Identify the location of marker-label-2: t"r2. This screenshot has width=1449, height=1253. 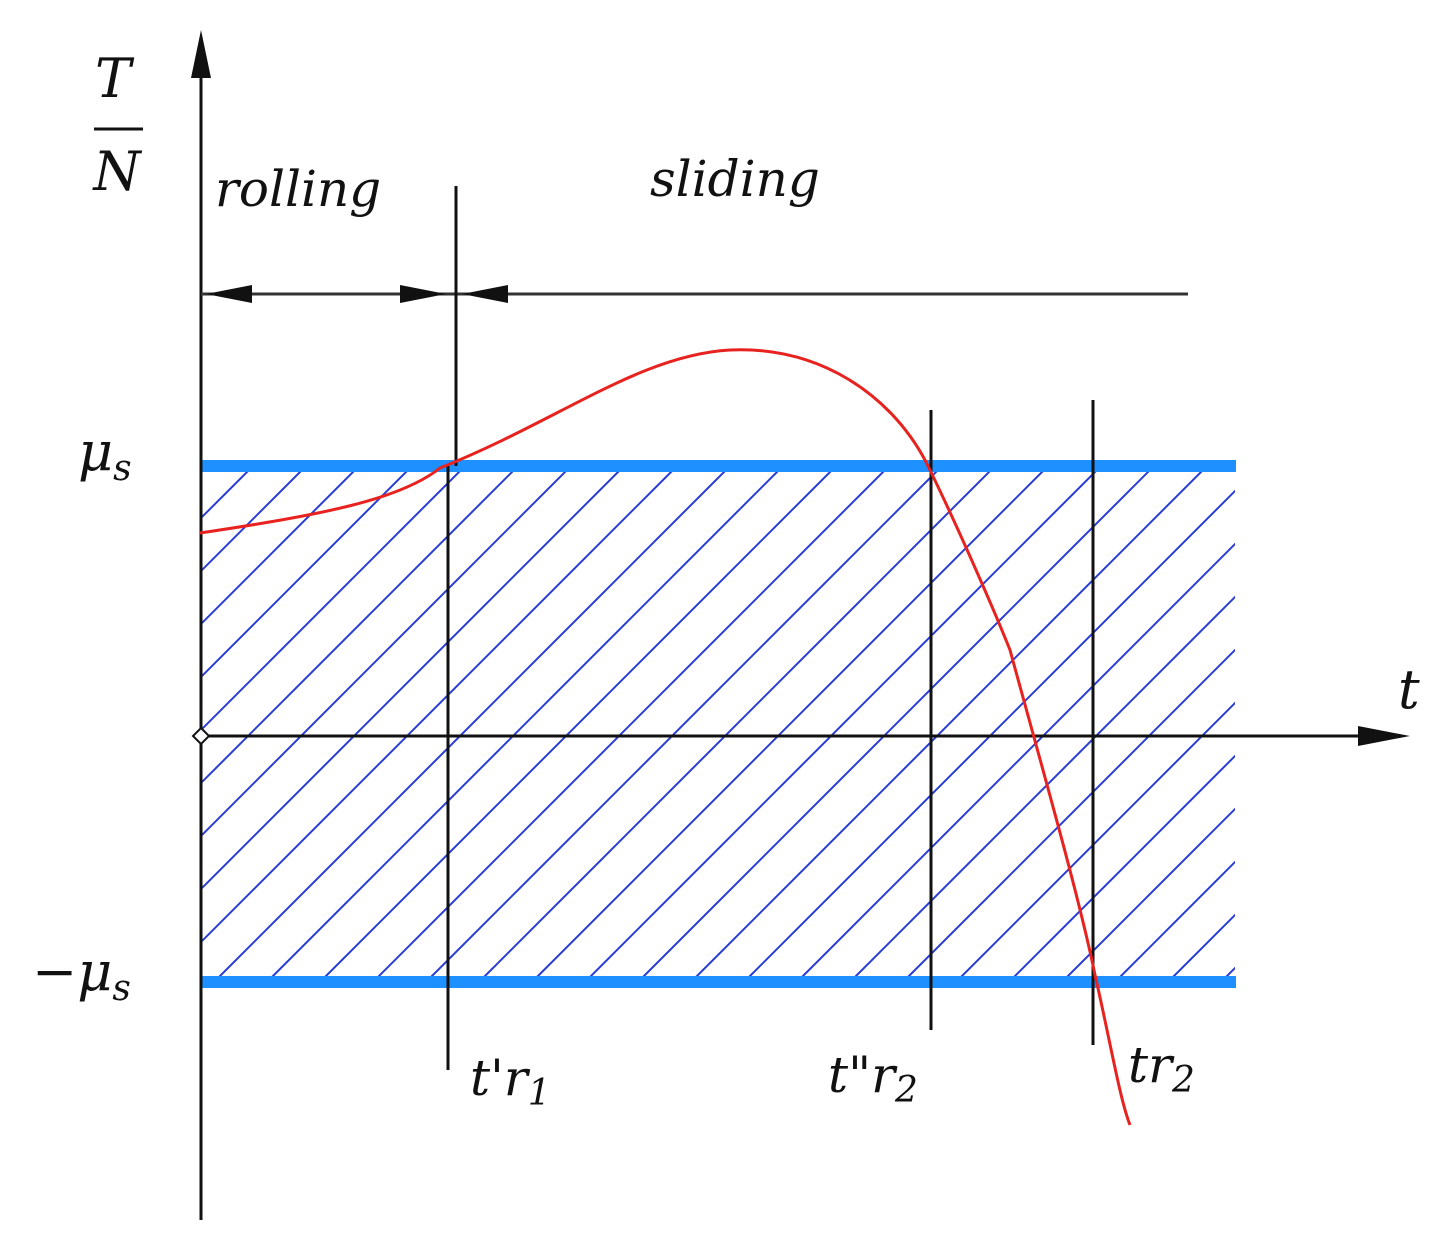
(873, 1078).